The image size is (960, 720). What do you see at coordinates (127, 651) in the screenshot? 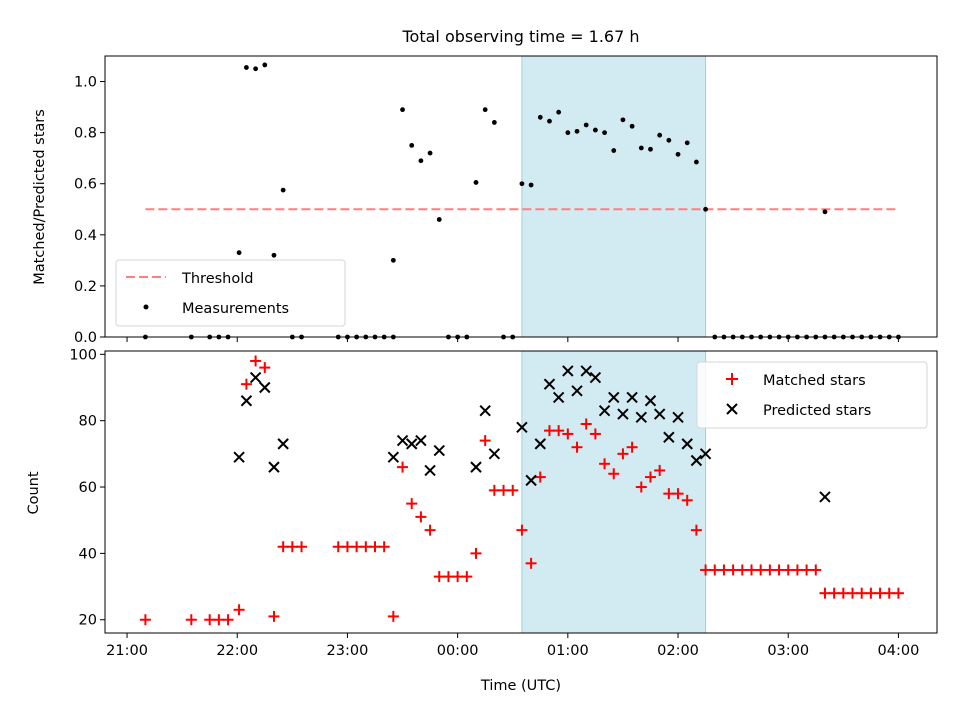
I see `x-tick-label: 21:00` at bounding box center [127, 651].